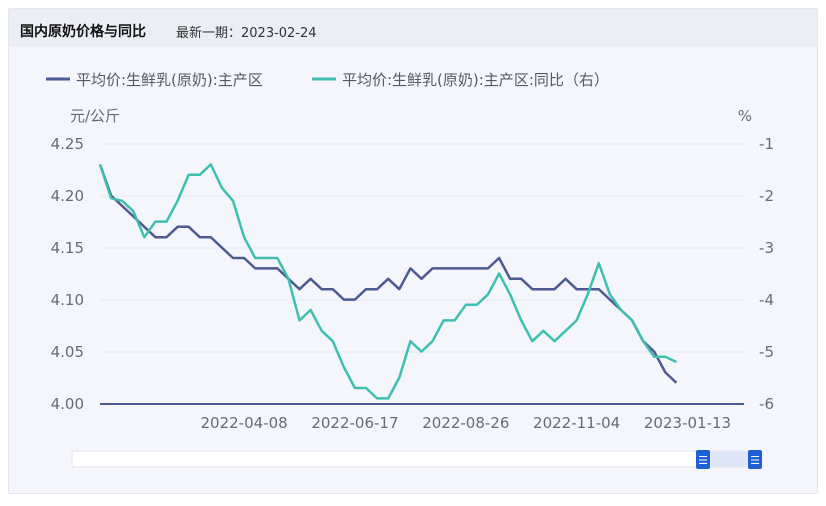 Image resolution: width=826 pixels, height=506 pixels. I want to click on x-tick-label: 2022-04-08, so click(244, 423).